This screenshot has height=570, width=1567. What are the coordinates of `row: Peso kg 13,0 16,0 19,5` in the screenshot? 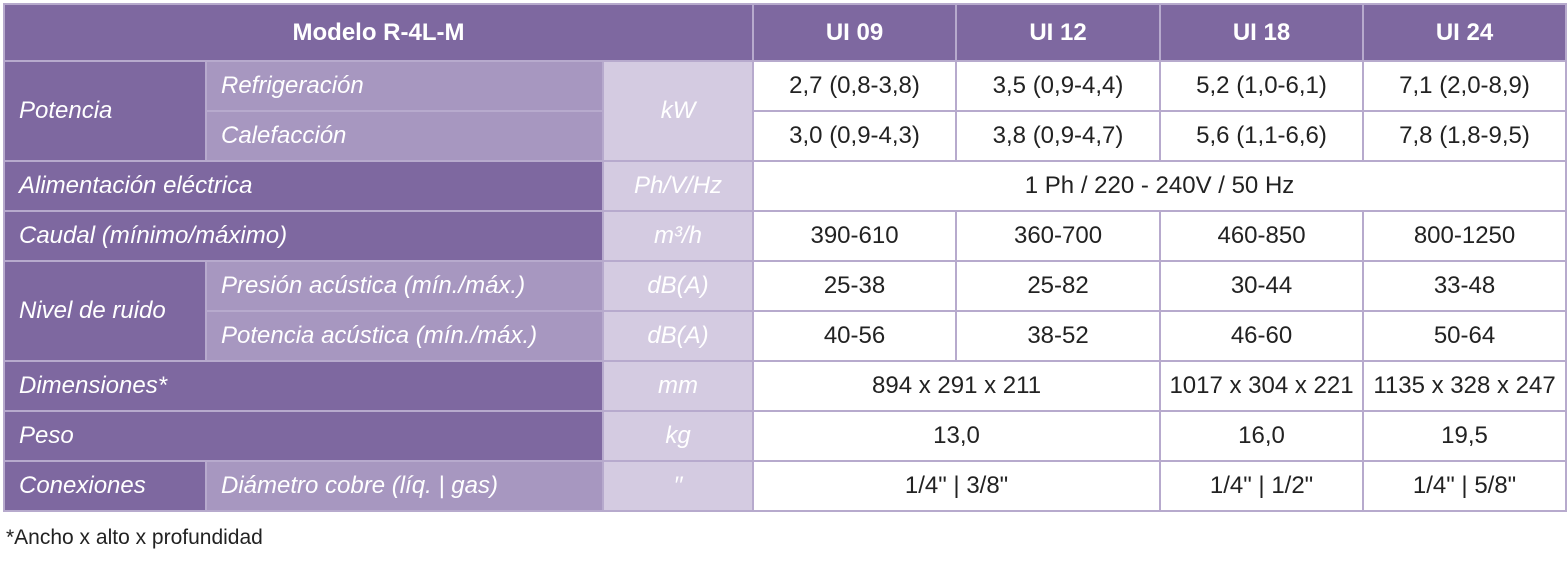 It's located at (785, 436).